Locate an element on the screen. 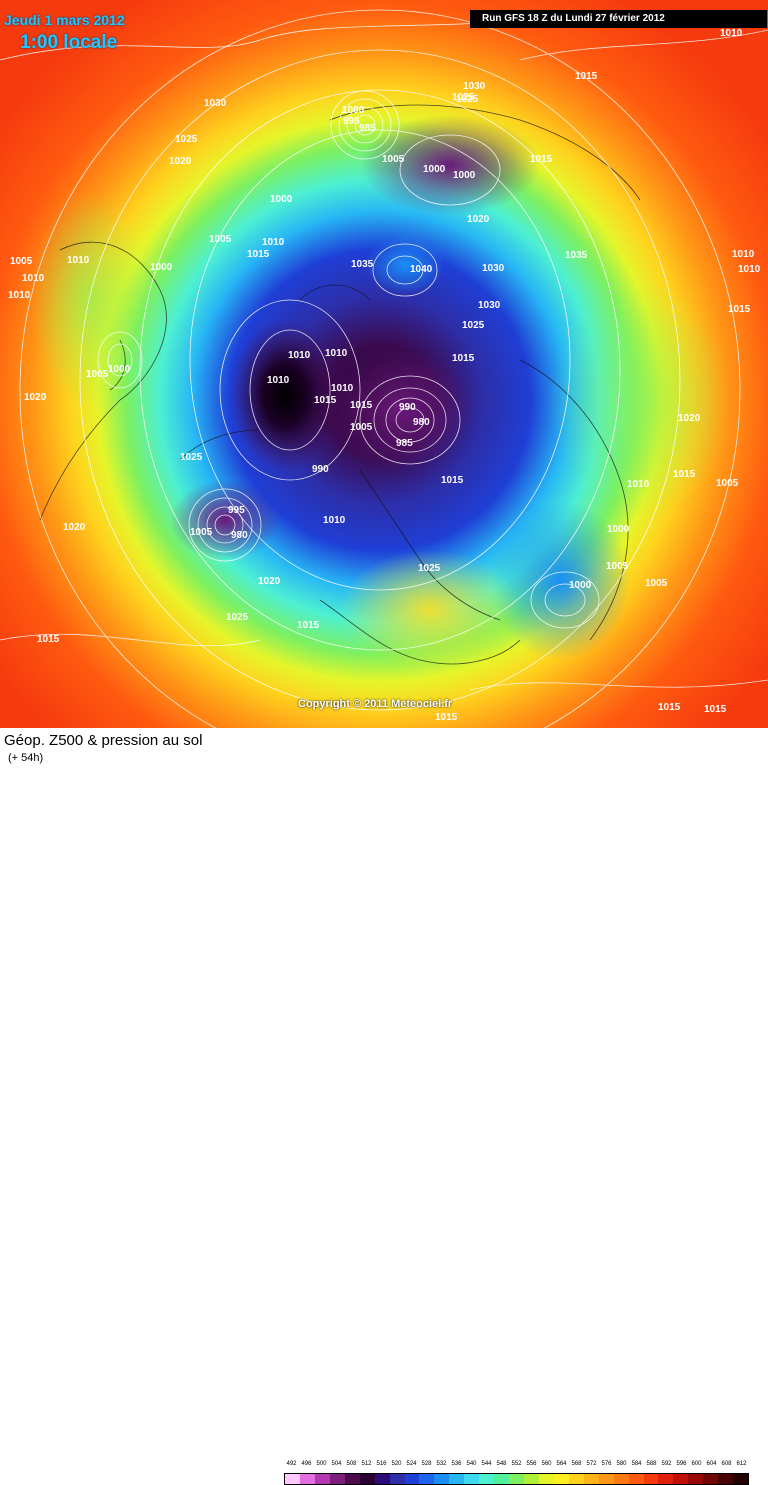 The image size is (768, 1485). color-scale-label: 572 is located at coordinates (591, 1464).